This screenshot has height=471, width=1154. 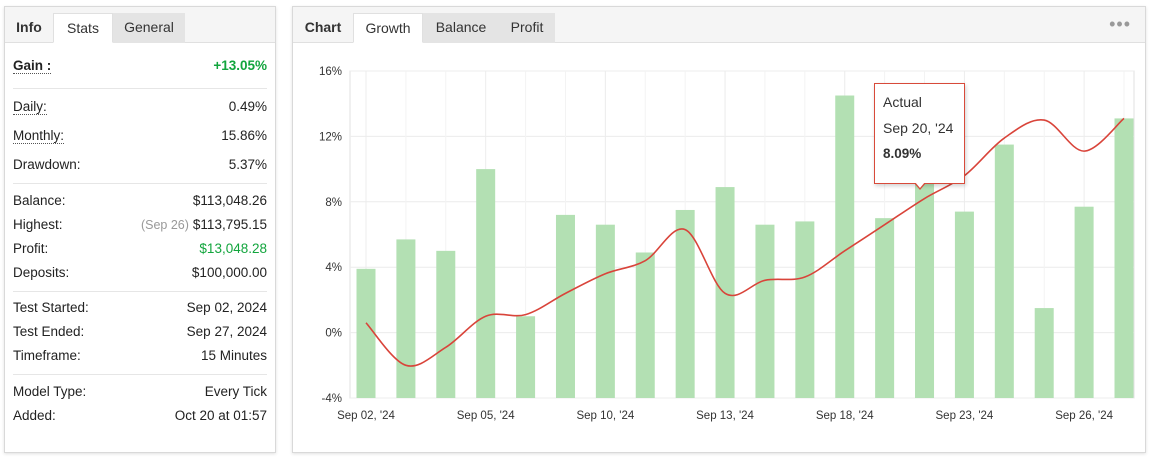 What do you see at coordinates (333, 203) in the screenshot?
I see `y-tick-label: 8%` at bounding box center [333, 203].